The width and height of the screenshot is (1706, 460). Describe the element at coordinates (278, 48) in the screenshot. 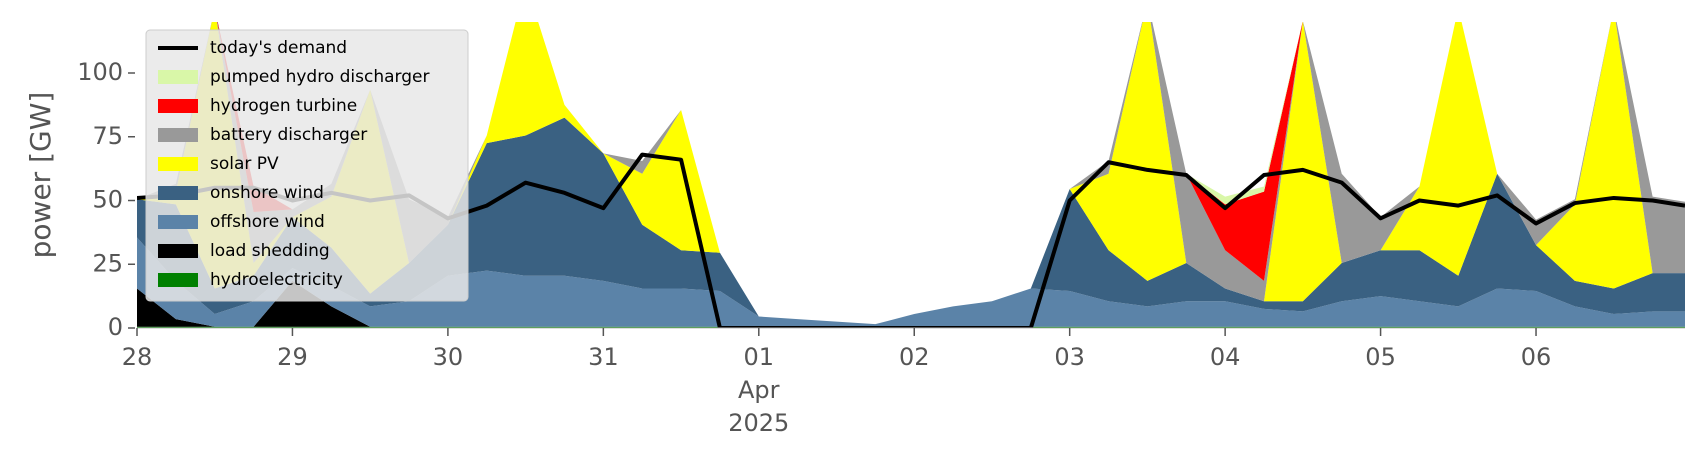

I see `legend-label: today's demand` at that location.